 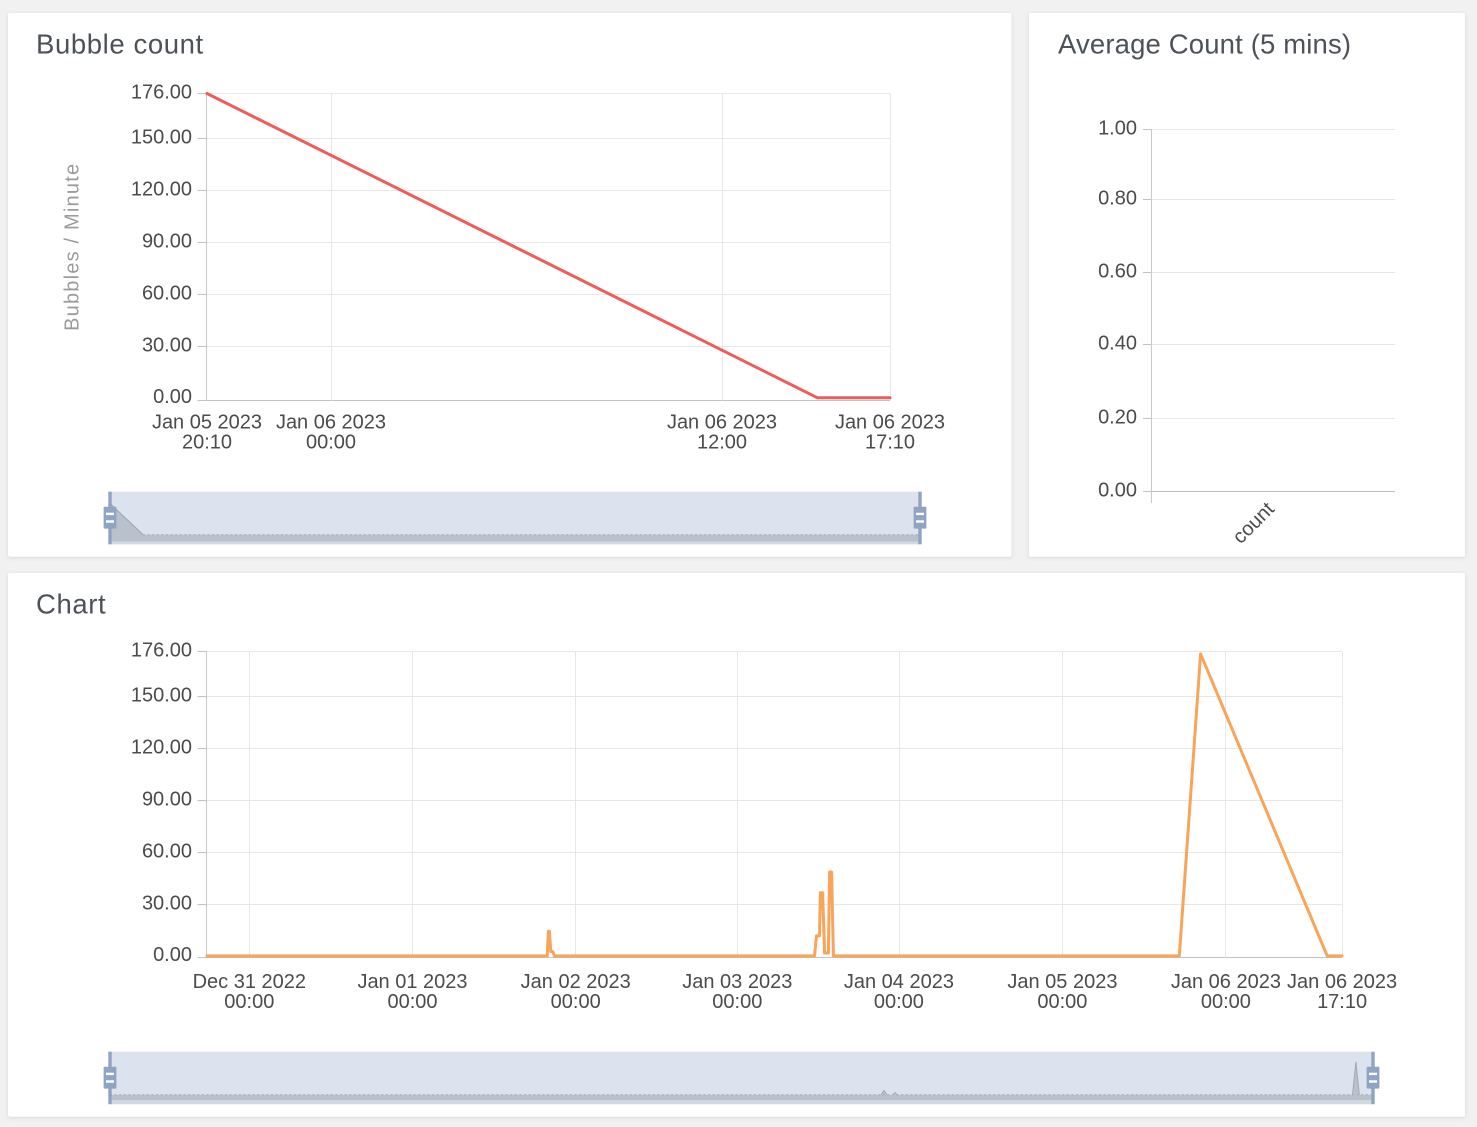 What do you see at coordinates (1204, 44) in the screenshot?
I see `svg-text: Average Count (5 mins)` at bounding box center [1204, 44].